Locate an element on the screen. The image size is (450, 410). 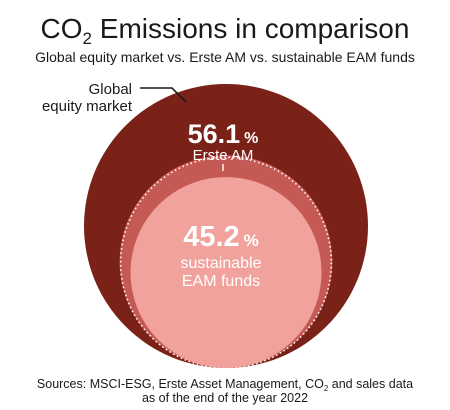
sources-line2: as of the end of the year 2022 is located at coordinates (225, 398).